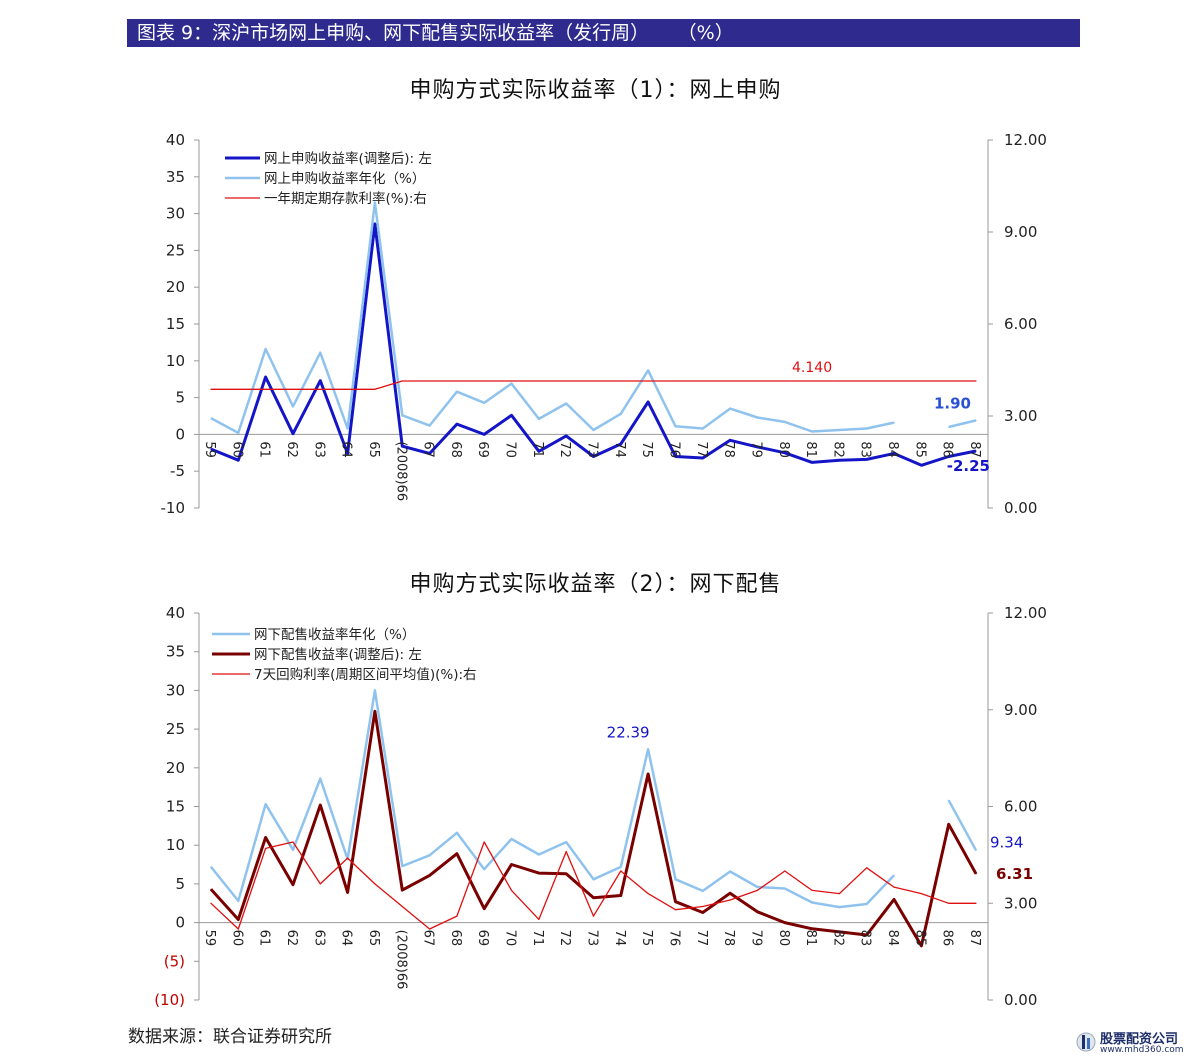  What do you see at coordinates (393, 33) in the screenshot?
I see `figure-title: 图表 9：深沪市场网上申购、网下配售实际收益率（发行周）` at bounding box center [393, 33].